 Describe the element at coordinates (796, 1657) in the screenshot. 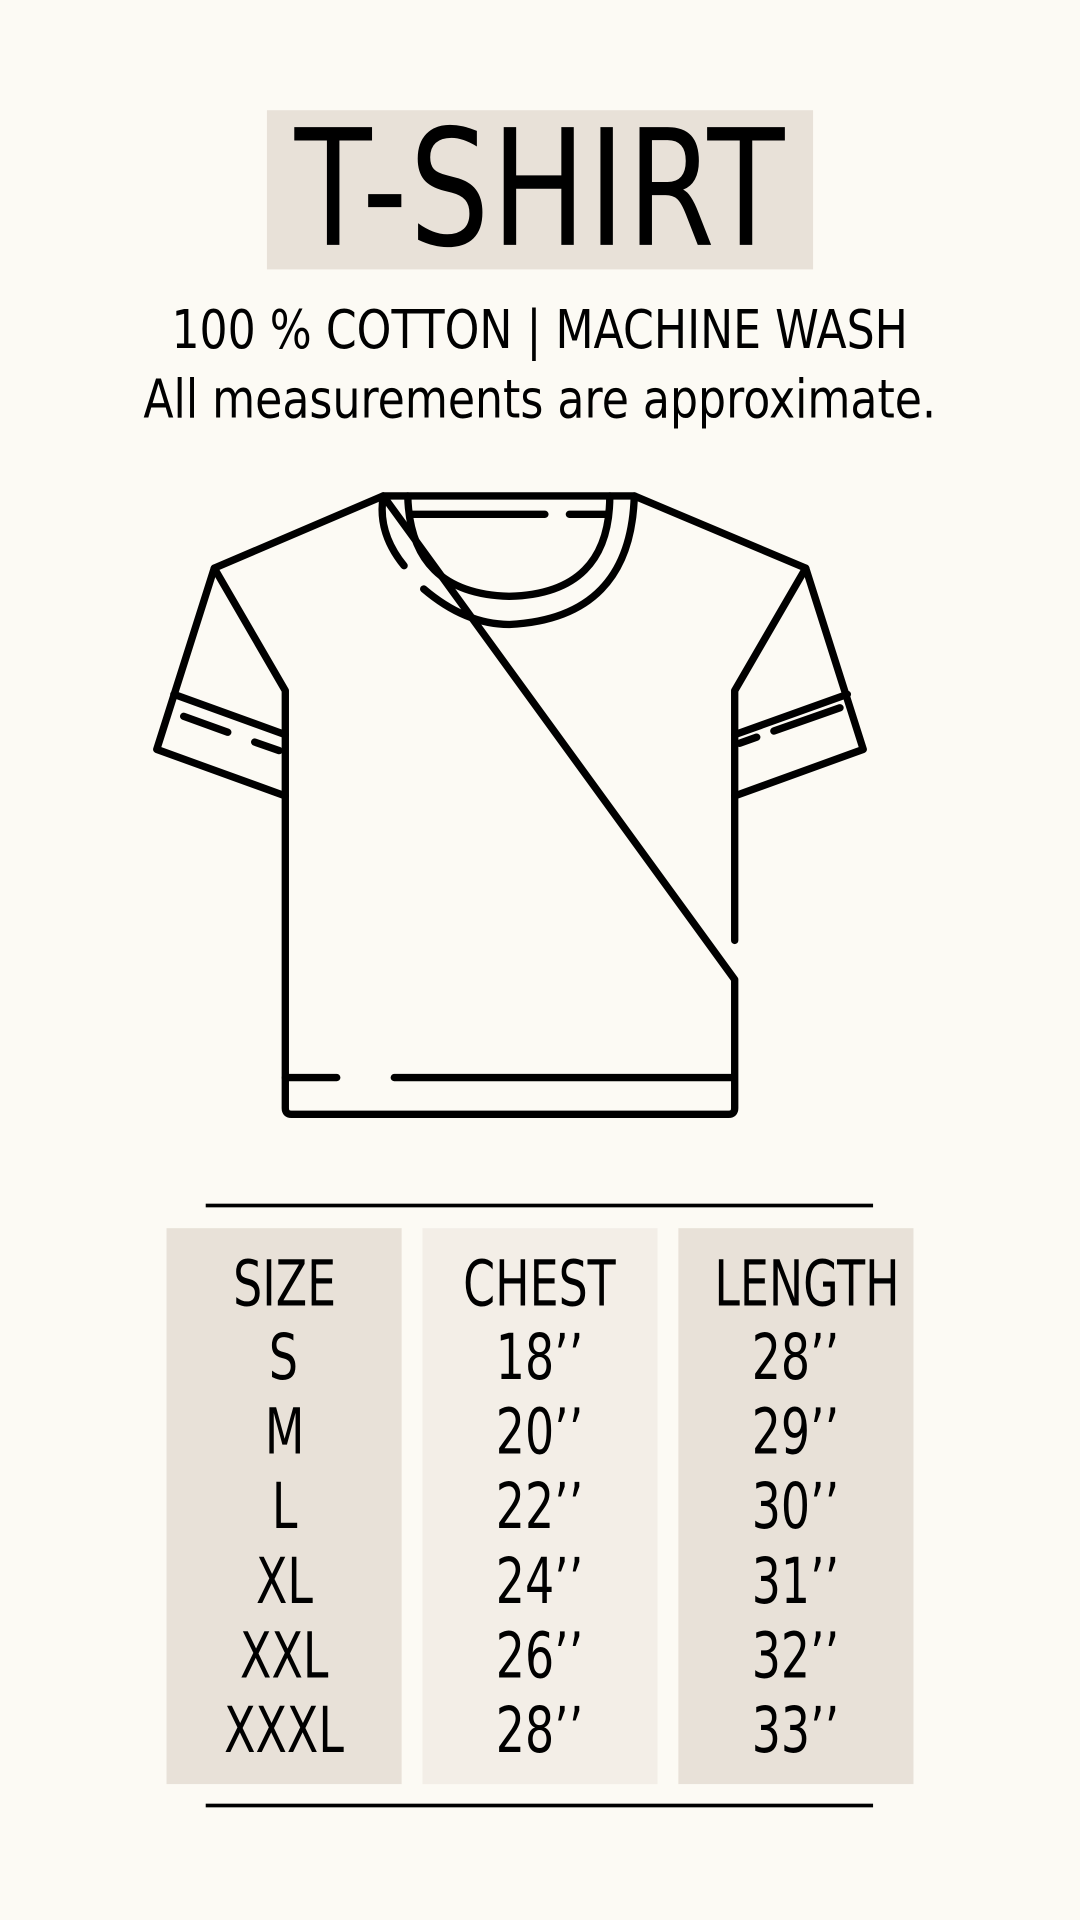

I see `length-cell: 32’’` at that location.